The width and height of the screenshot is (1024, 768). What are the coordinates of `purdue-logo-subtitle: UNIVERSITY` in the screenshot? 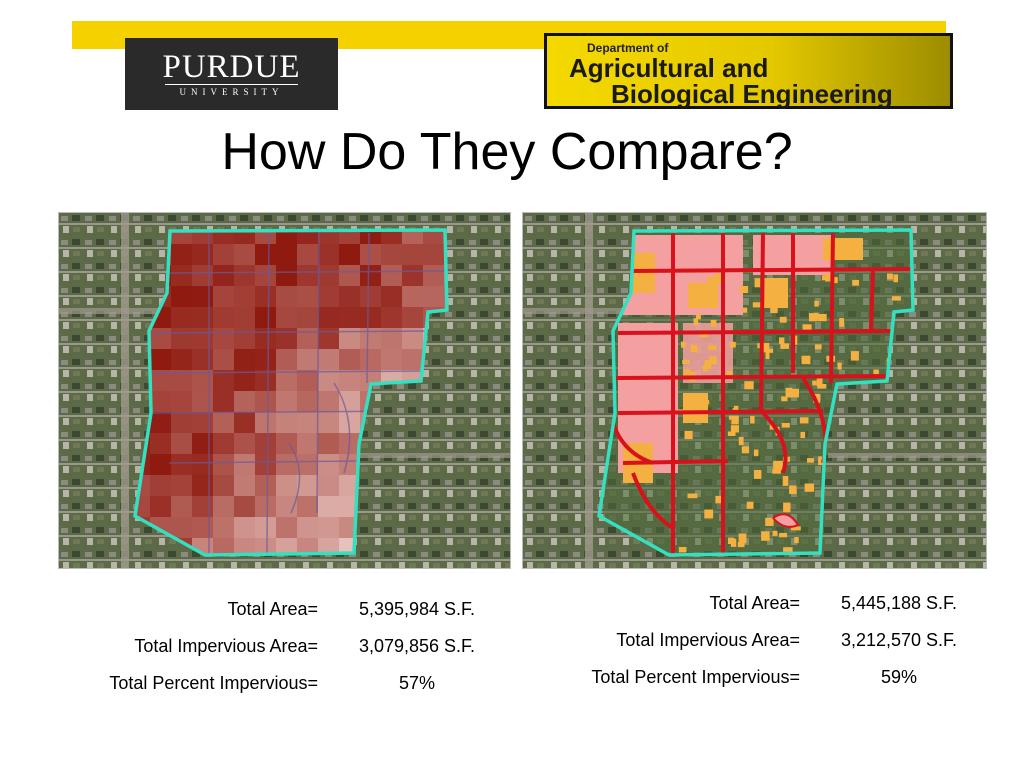 It's located at (231, 92).